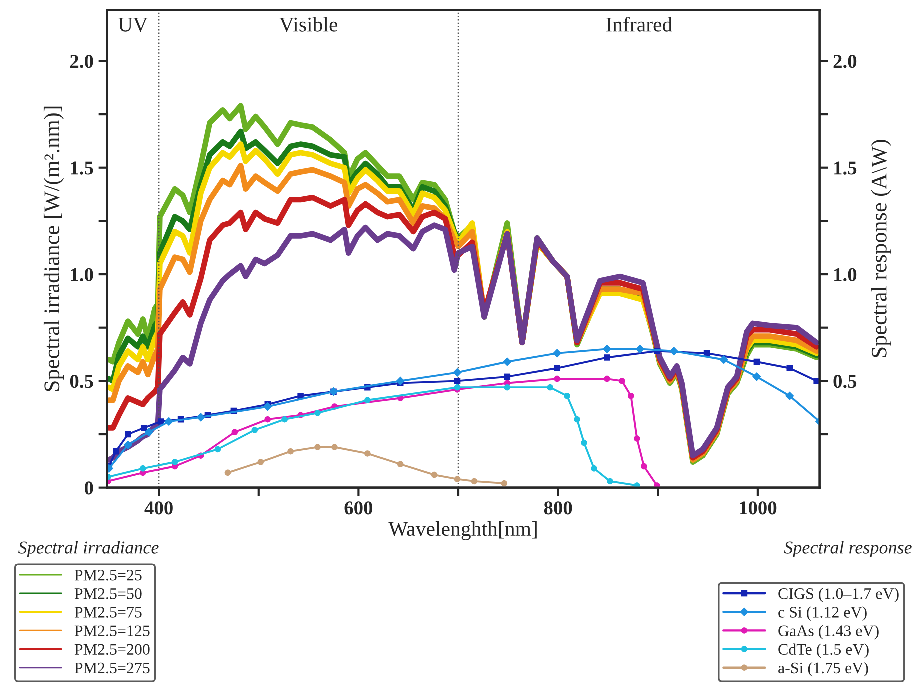 This screenshot has height=691, width=916. I want to click on legend-label: PM2.5=275, so click(112, 668).